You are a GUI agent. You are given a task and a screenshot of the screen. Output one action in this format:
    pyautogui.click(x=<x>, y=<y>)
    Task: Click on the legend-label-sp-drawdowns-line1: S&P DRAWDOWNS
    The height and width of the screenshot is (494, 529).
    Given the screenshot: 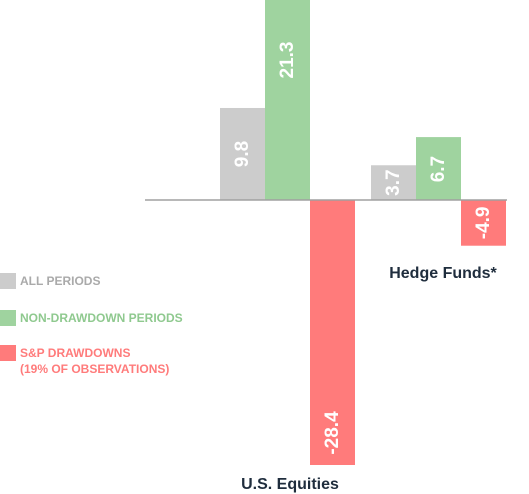 What is the action you would take?
    pyautogui.click(x=75, y=353)
    